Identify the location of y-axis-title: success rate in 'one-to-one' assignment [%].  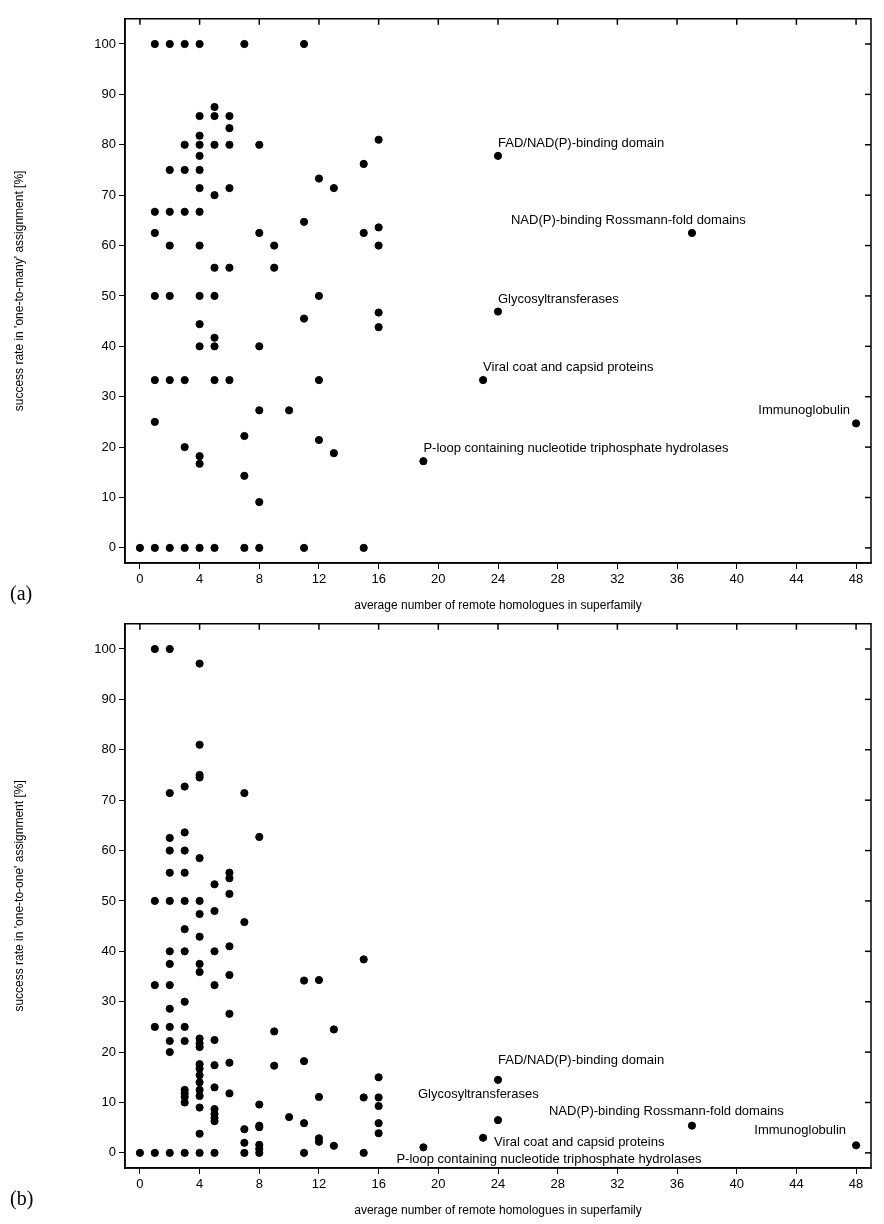
(18, 896).